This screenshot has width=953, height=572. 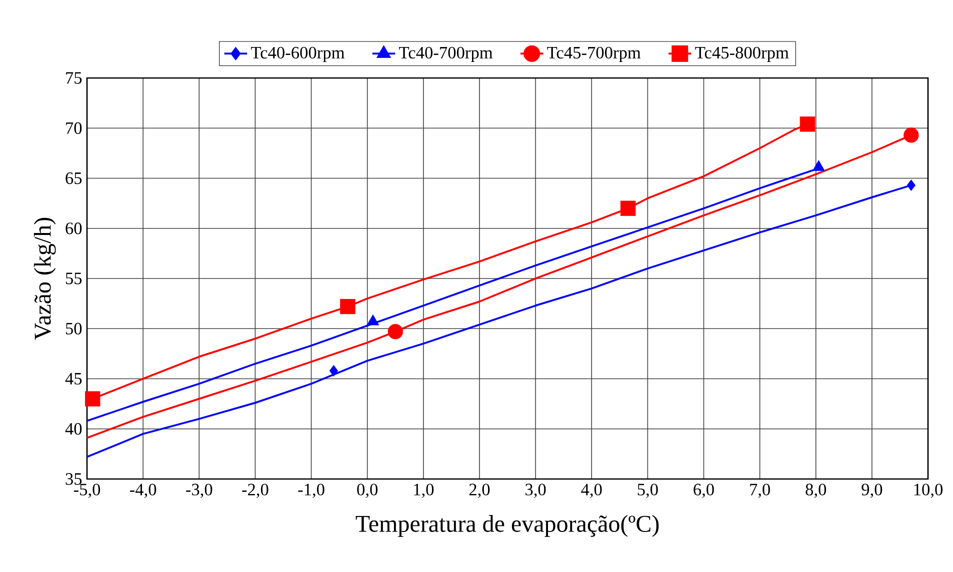 What do you see at coordinates (479, 491) in the screenshot?
I see `x-tick-label: 2,0` at bounding box center [479, 491].